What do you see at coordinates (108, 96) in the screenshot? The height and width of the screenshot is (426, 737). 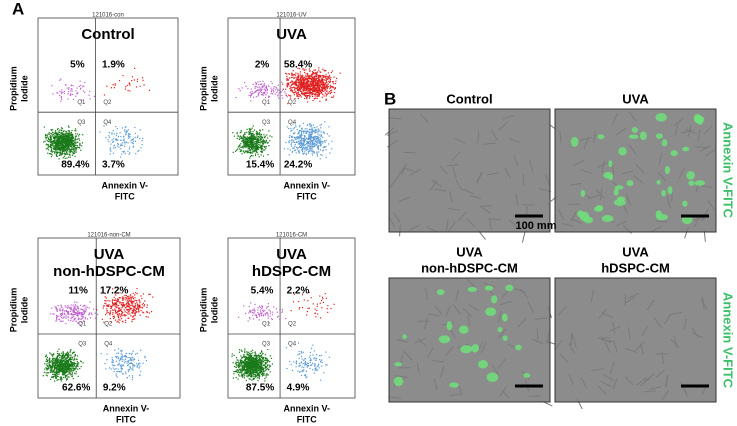 I see `plot-frame` at bounding box center [108, 96].